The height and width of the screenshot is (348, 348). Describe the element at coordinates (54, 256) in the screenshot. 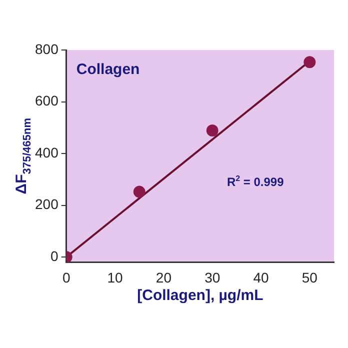

I see `y-tick-label: 0` at that location.